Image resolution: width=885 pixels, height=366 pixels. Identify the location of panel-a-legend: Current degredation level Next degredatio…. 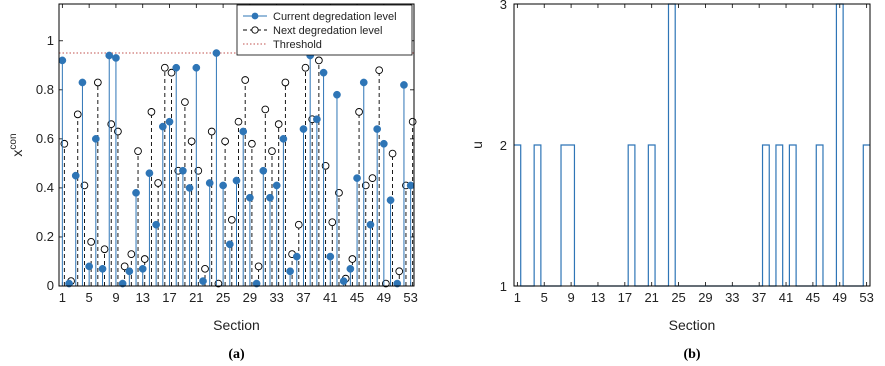
(324, 30).